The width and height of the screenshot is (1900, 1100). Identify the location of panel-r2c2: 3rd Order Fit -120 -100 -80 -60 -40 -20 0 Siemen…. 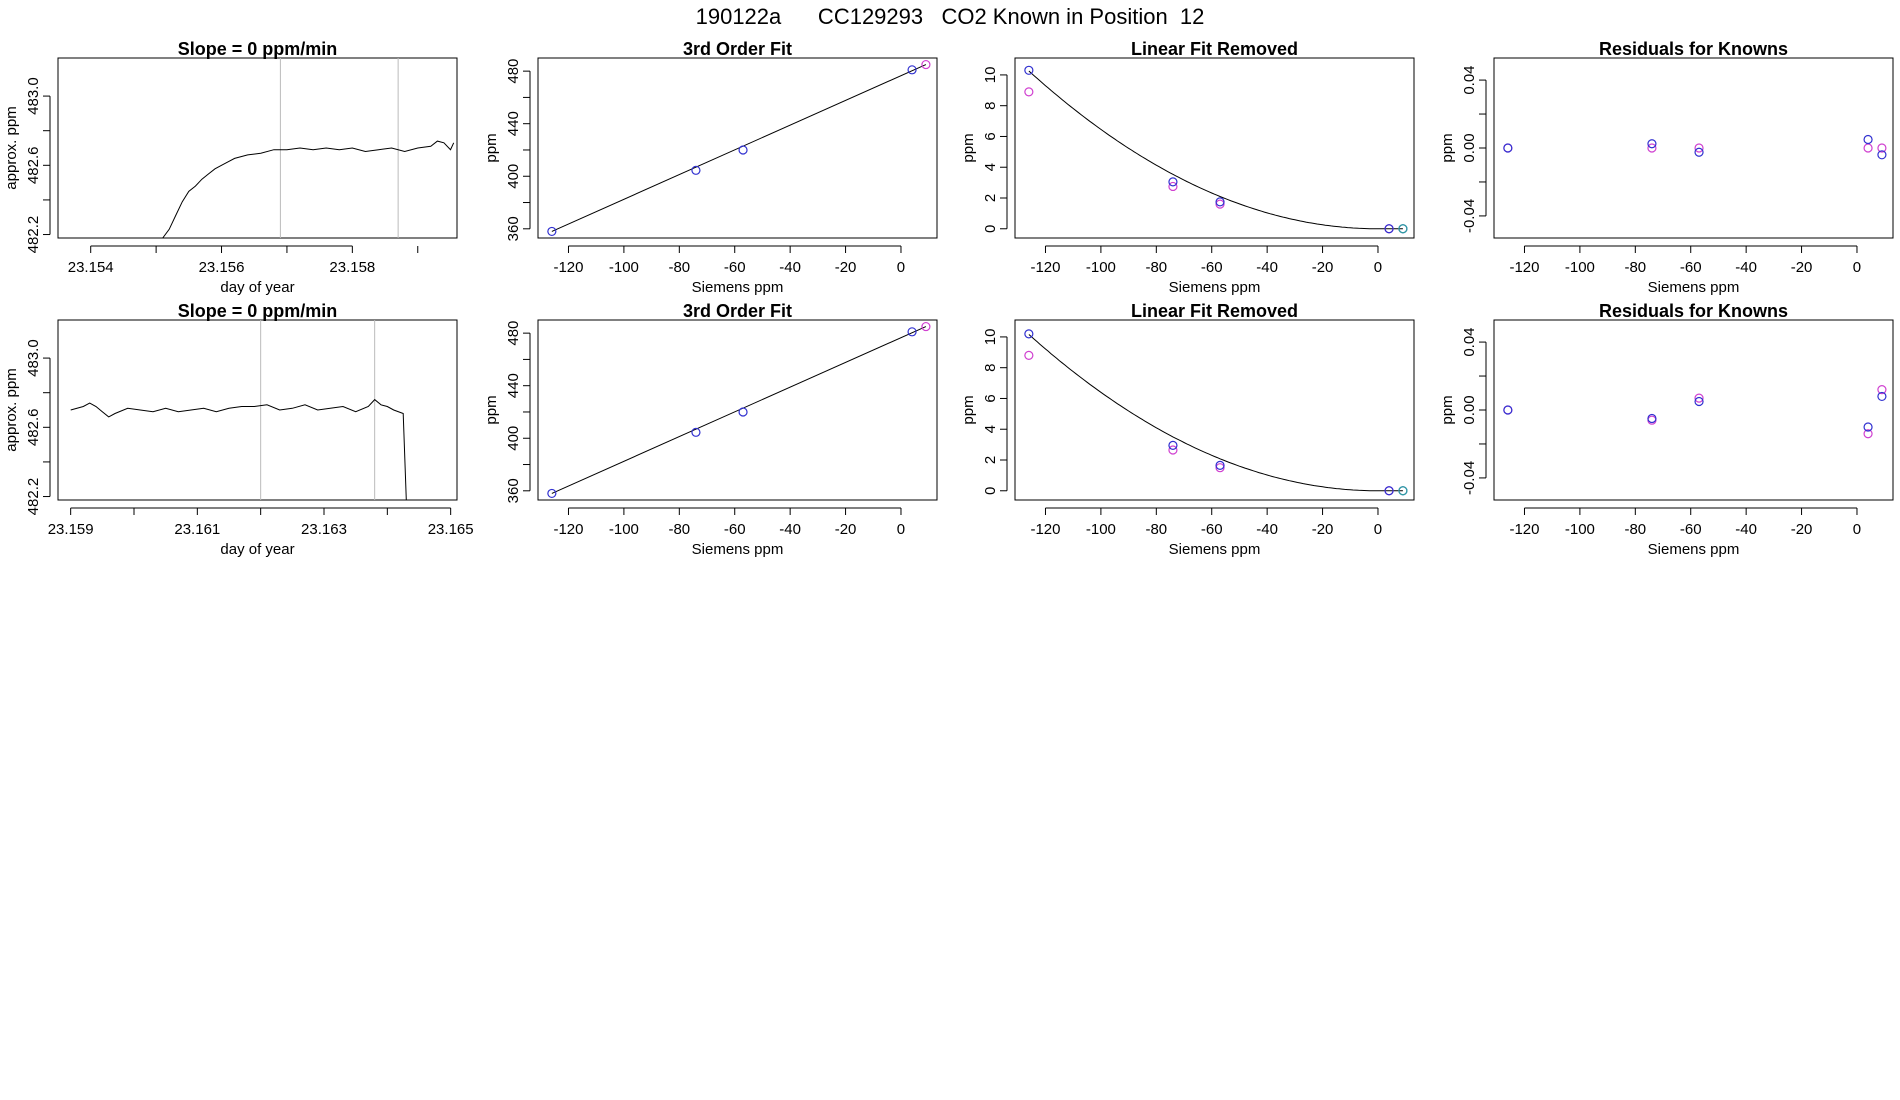
(710, 429).